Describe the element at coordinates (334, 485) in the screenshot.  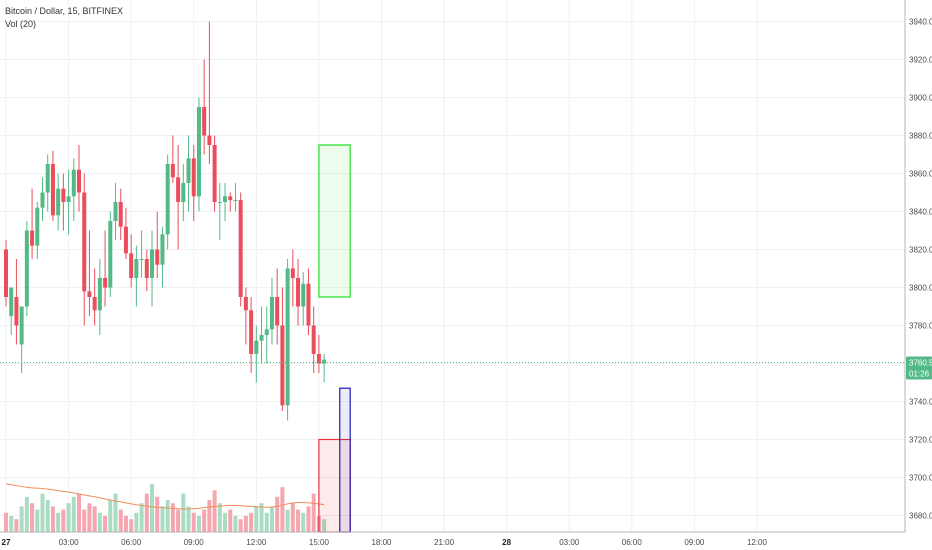
I see `stop-box` at that location.